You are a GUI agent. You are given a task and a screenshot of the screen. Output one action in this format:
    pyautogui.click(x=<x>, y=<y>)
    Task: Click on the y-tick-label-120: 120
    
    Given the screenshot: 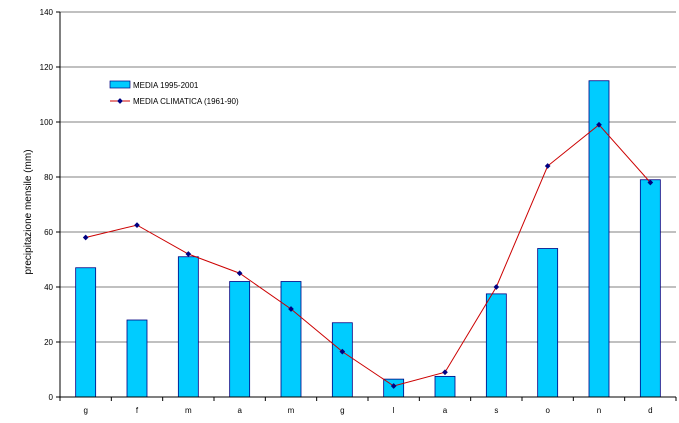 What is the action you would take?
    pyautogui.click(x=47, y=67)
    